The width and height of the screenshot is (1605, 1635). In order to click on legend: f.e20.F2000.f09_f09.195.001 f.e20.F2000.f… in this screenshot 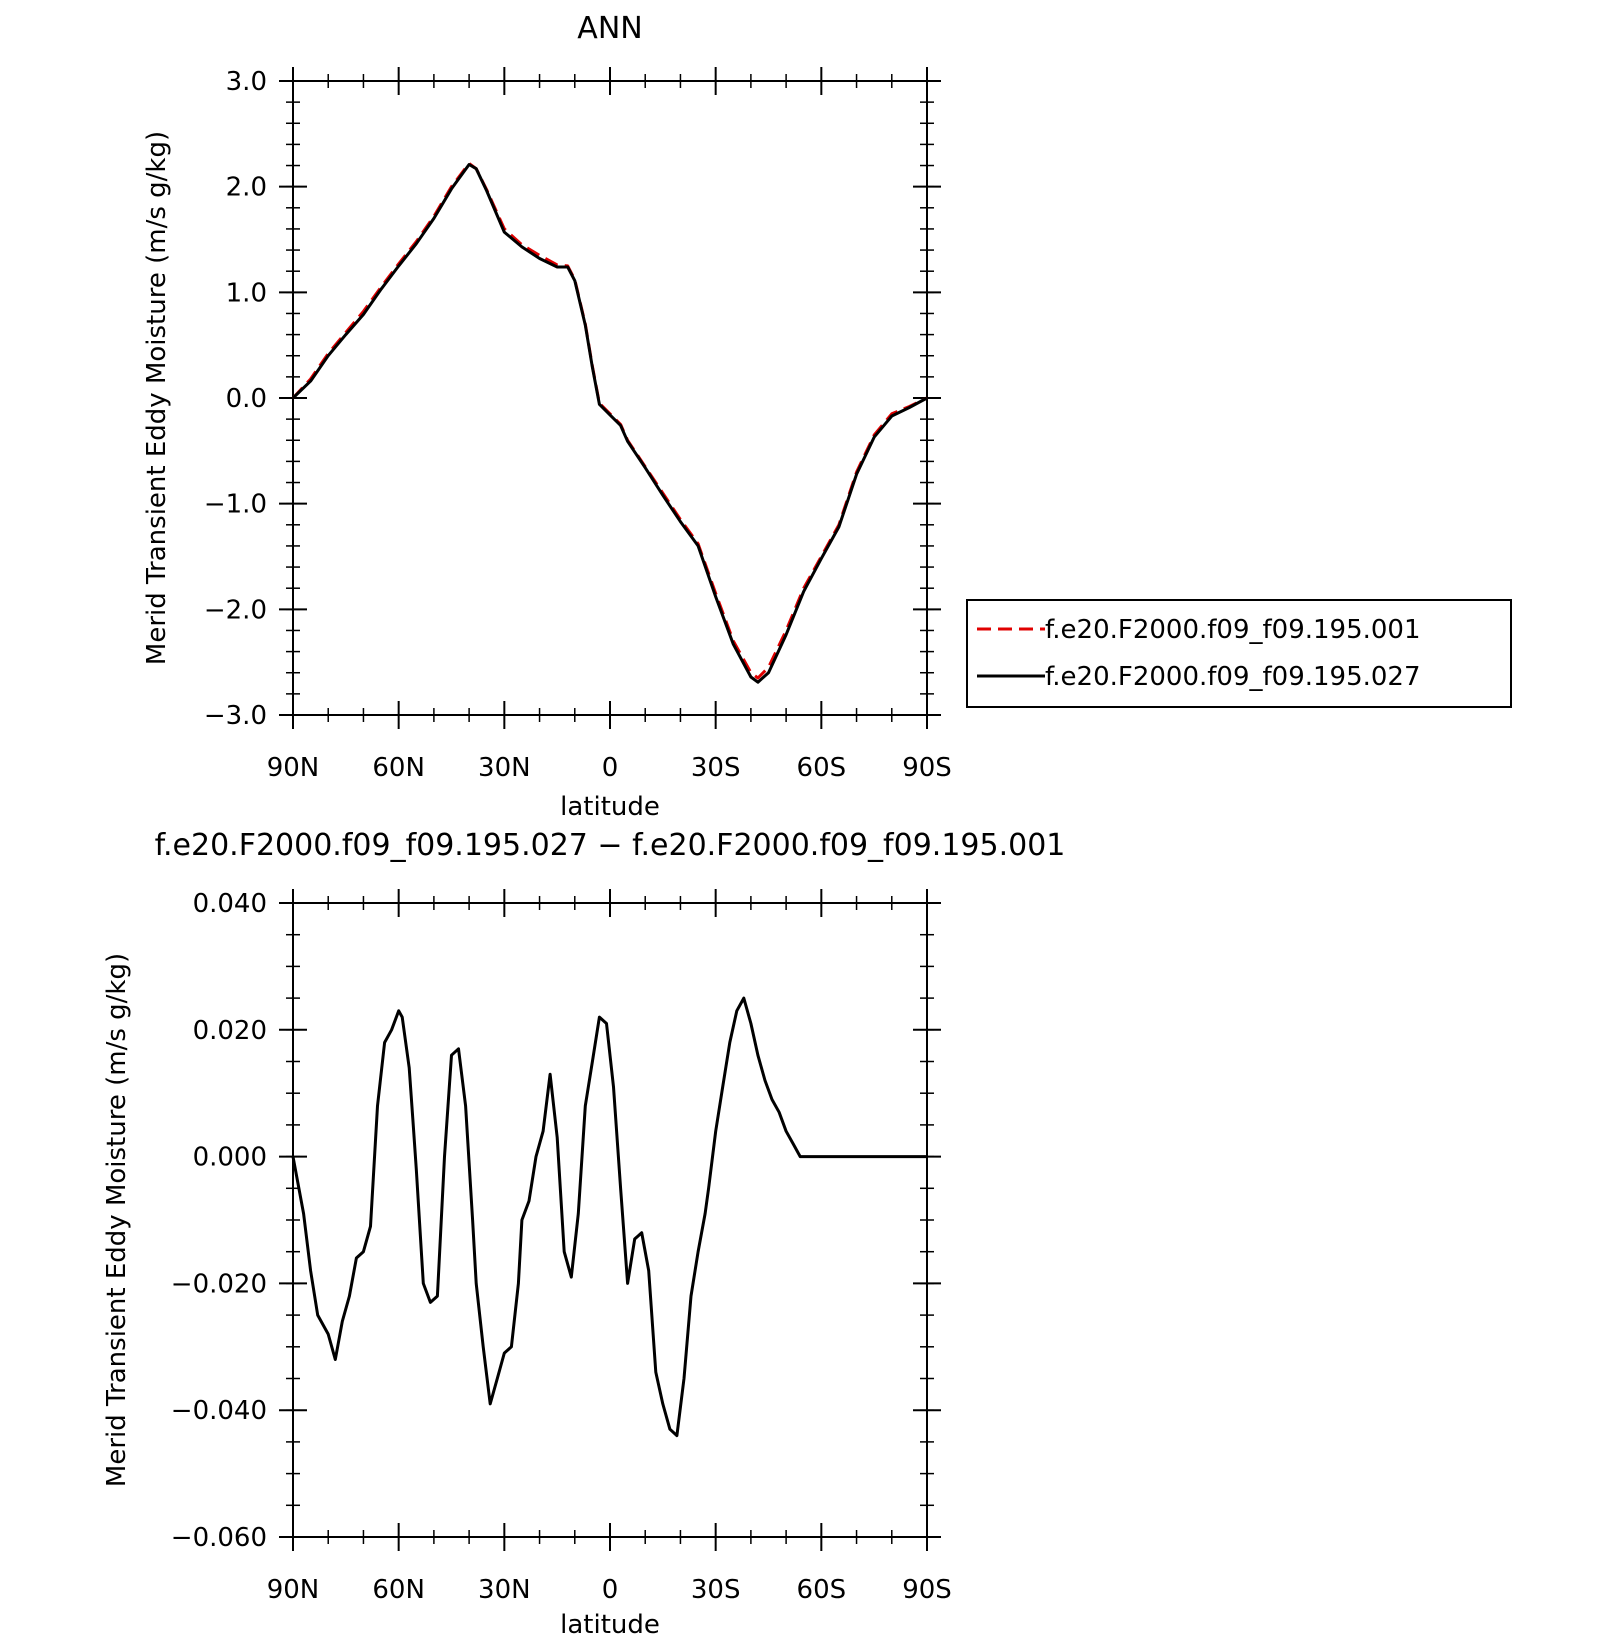, I will do `click(1239, 653)`.